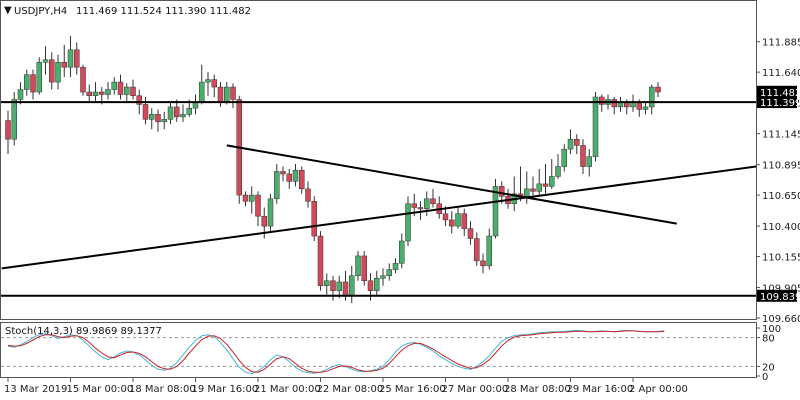  I want to click on time-tick-label: 19 Mar 16:00, so click(225, 389).